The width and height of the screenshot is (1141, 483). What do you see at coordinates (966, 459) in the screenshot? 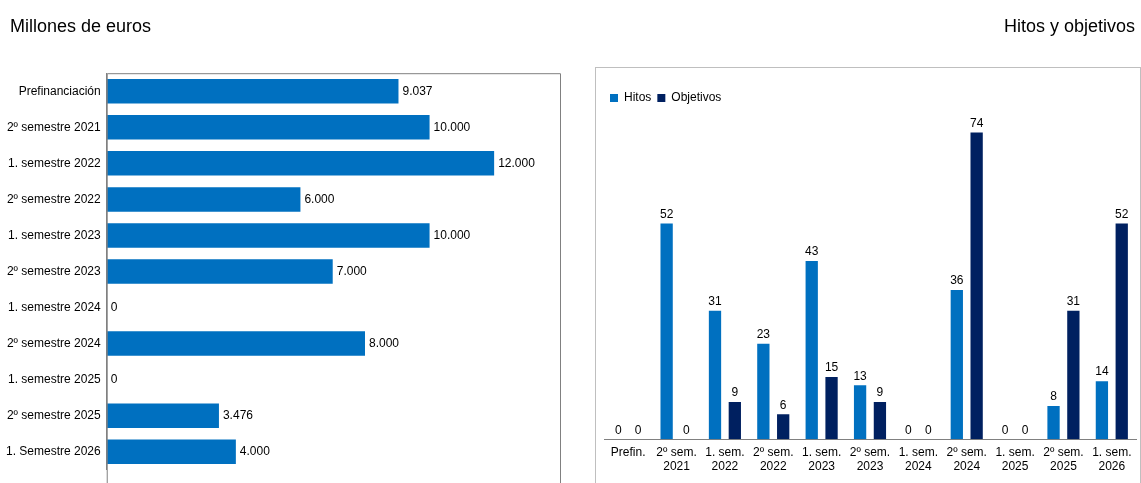
I see `x-tick-label: 2º sem. 2024` at bounding box center [966, 459].